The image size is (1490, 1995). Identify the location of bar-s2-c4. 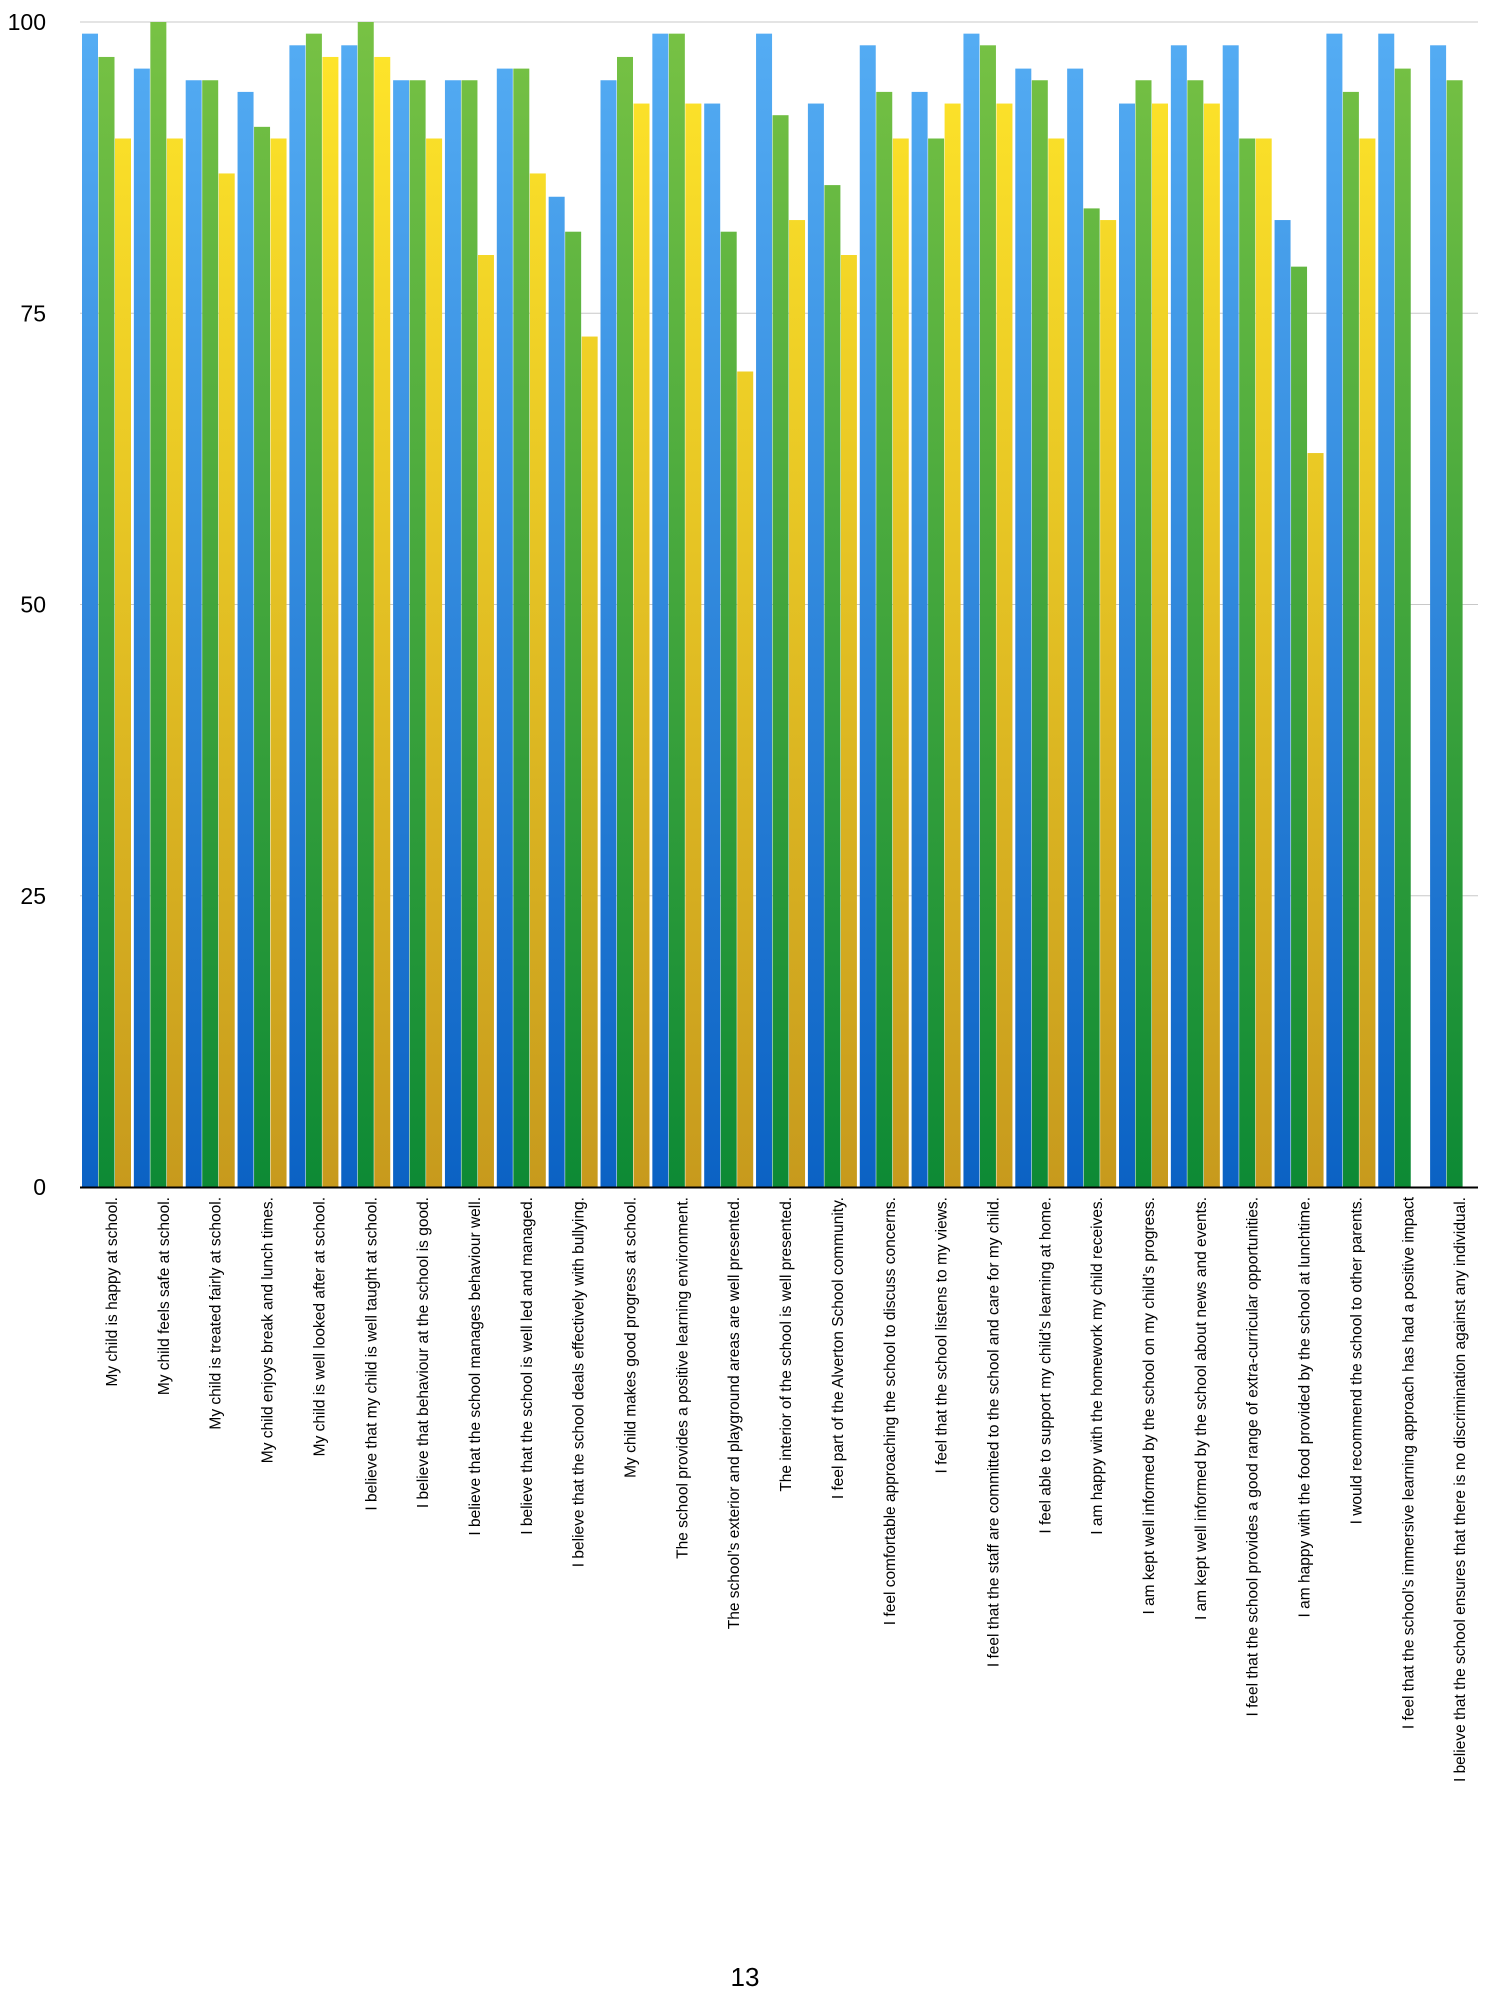
(262, 657).